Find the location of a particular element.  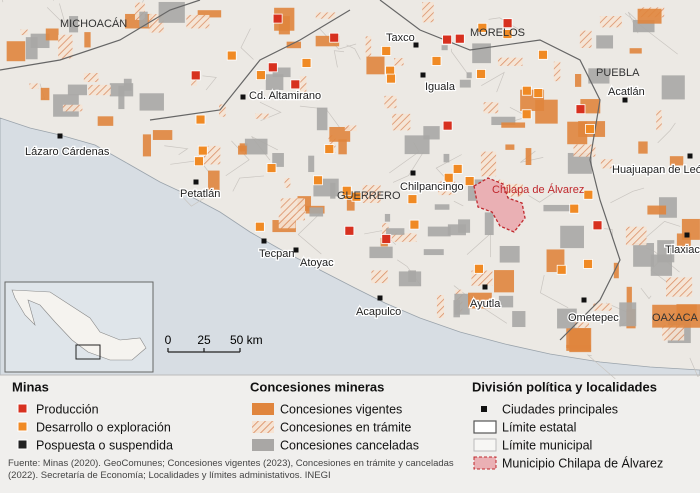

city-label: Lázaro Cárdenas is located at coordinates (67, 152).